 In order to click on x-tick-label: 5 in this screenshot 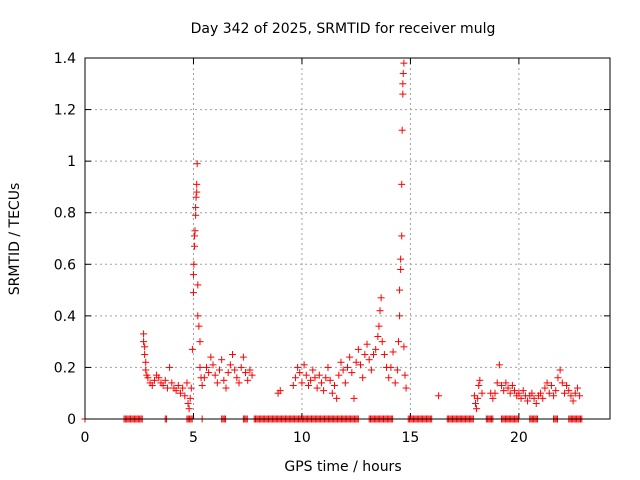, I will do `click(193, 438)`.